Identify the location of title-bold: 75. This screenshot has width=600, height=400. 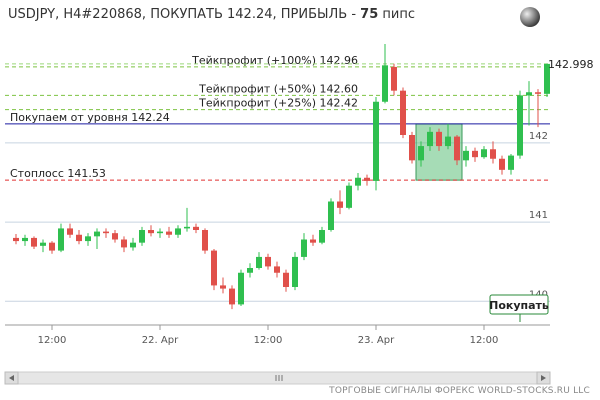
(369, 14).